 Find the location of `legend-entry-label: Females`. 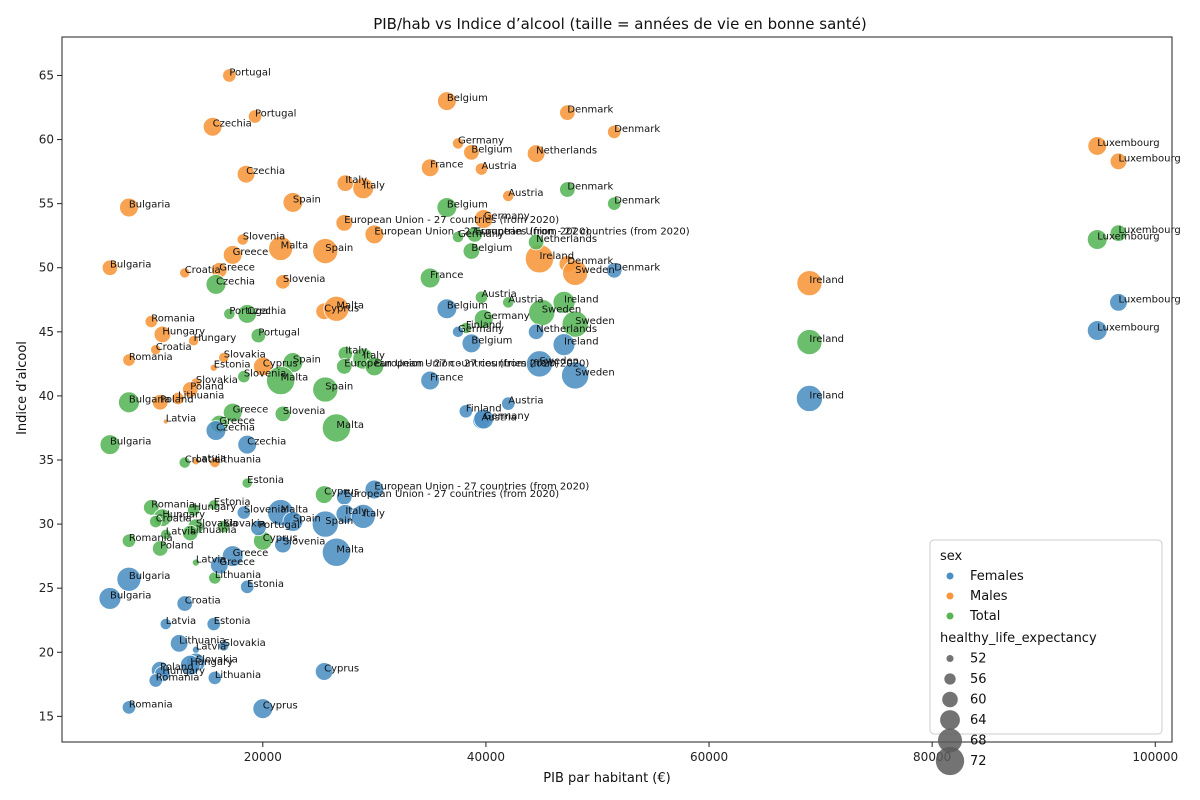

legend-entry-label: Females is located at coordinates (997, 576).